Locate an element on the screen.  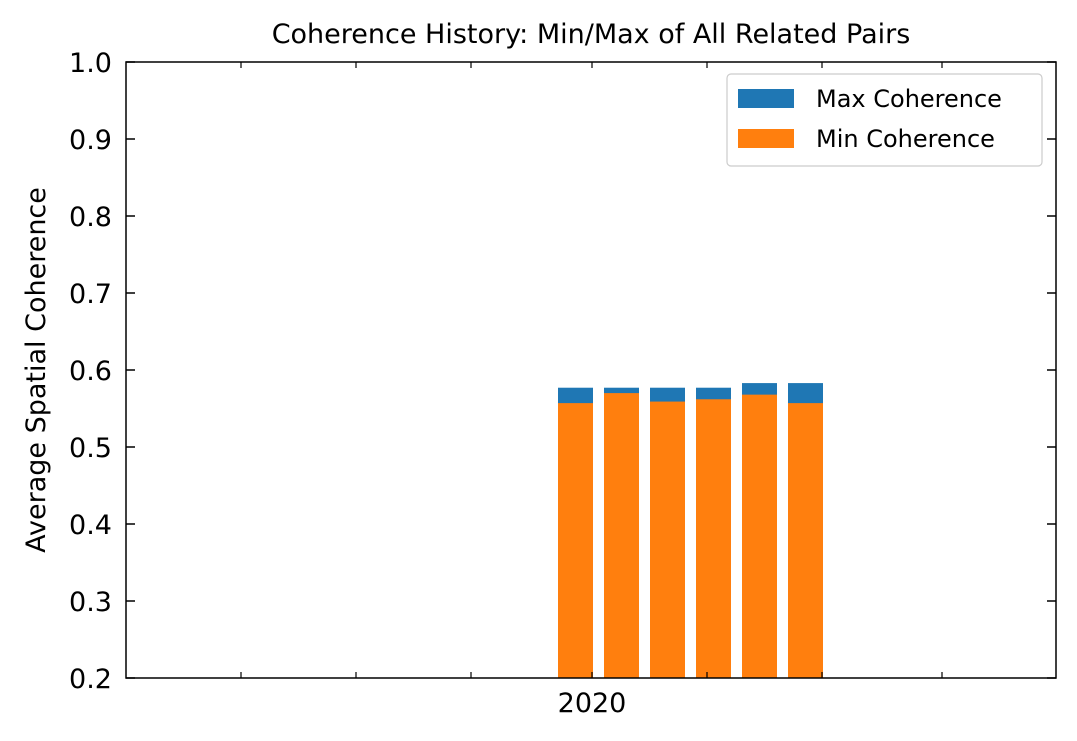
legend-swatch-max is located at coordinates (766, 98).